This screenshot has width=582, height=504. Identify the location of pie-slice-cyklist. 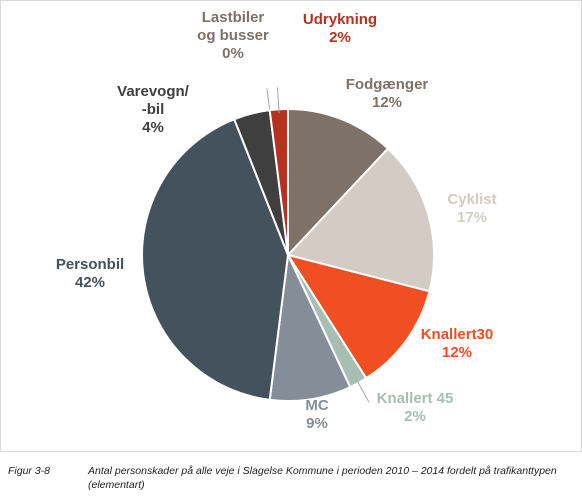
(360, 220).